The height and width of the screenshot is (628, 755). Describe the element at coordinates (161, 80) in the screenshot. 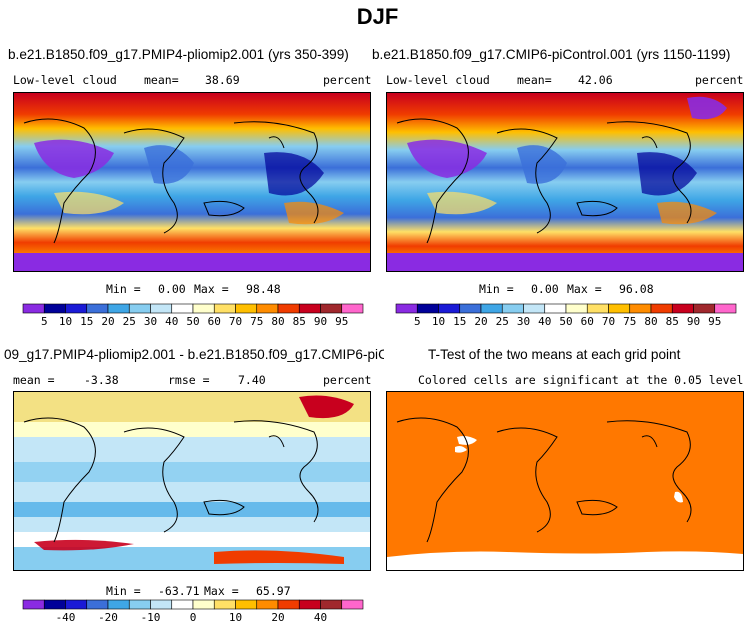

I see `panel1-mean-label: mean=` at that location.